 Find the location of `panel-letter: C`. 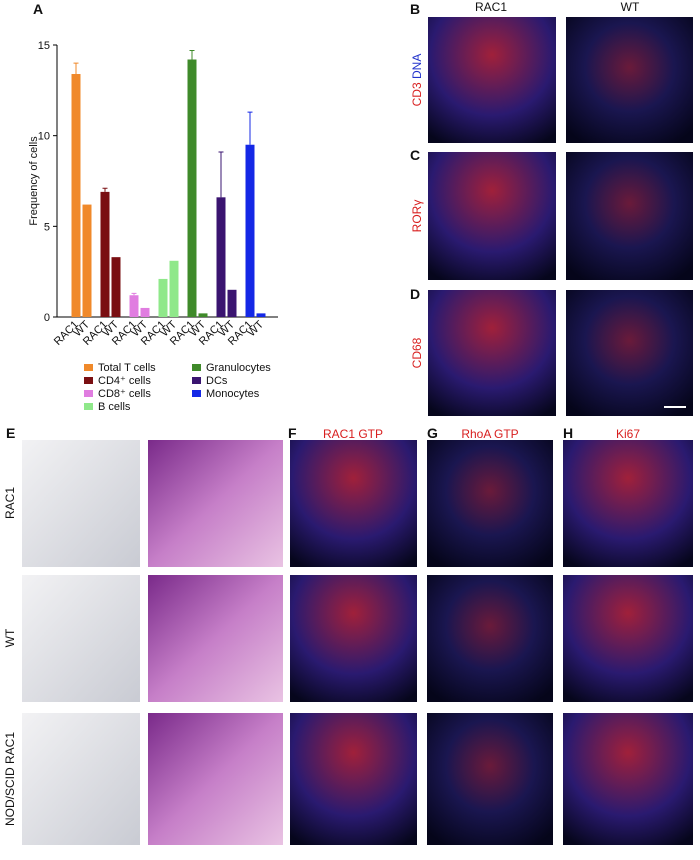

panel-letter: C is located at coordinates (415, 155).